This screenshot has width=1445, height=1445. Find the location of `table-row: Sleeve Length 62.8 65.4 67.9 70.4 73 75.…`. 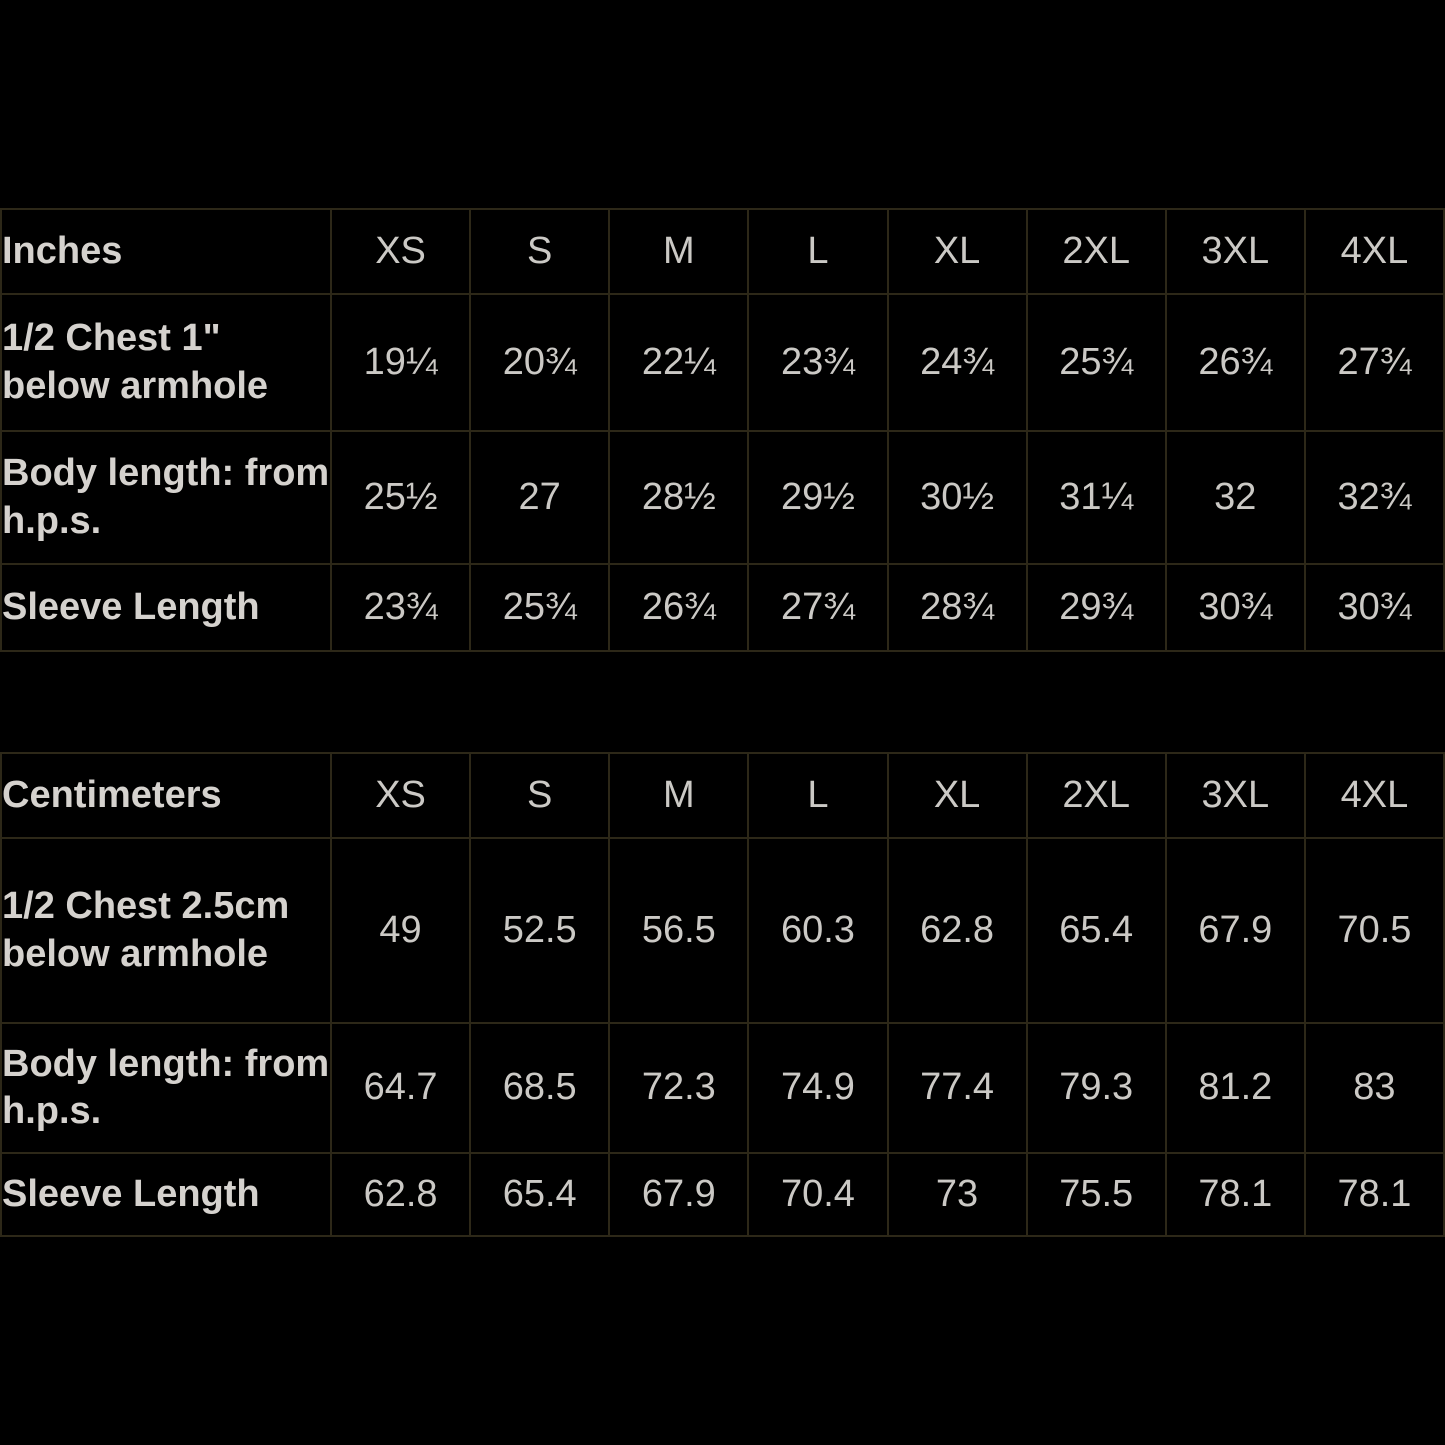

table-row: Sleeve Length 62.8 65.4 67.9 70.4 73 75.… is located at coordinates (722, 1194).